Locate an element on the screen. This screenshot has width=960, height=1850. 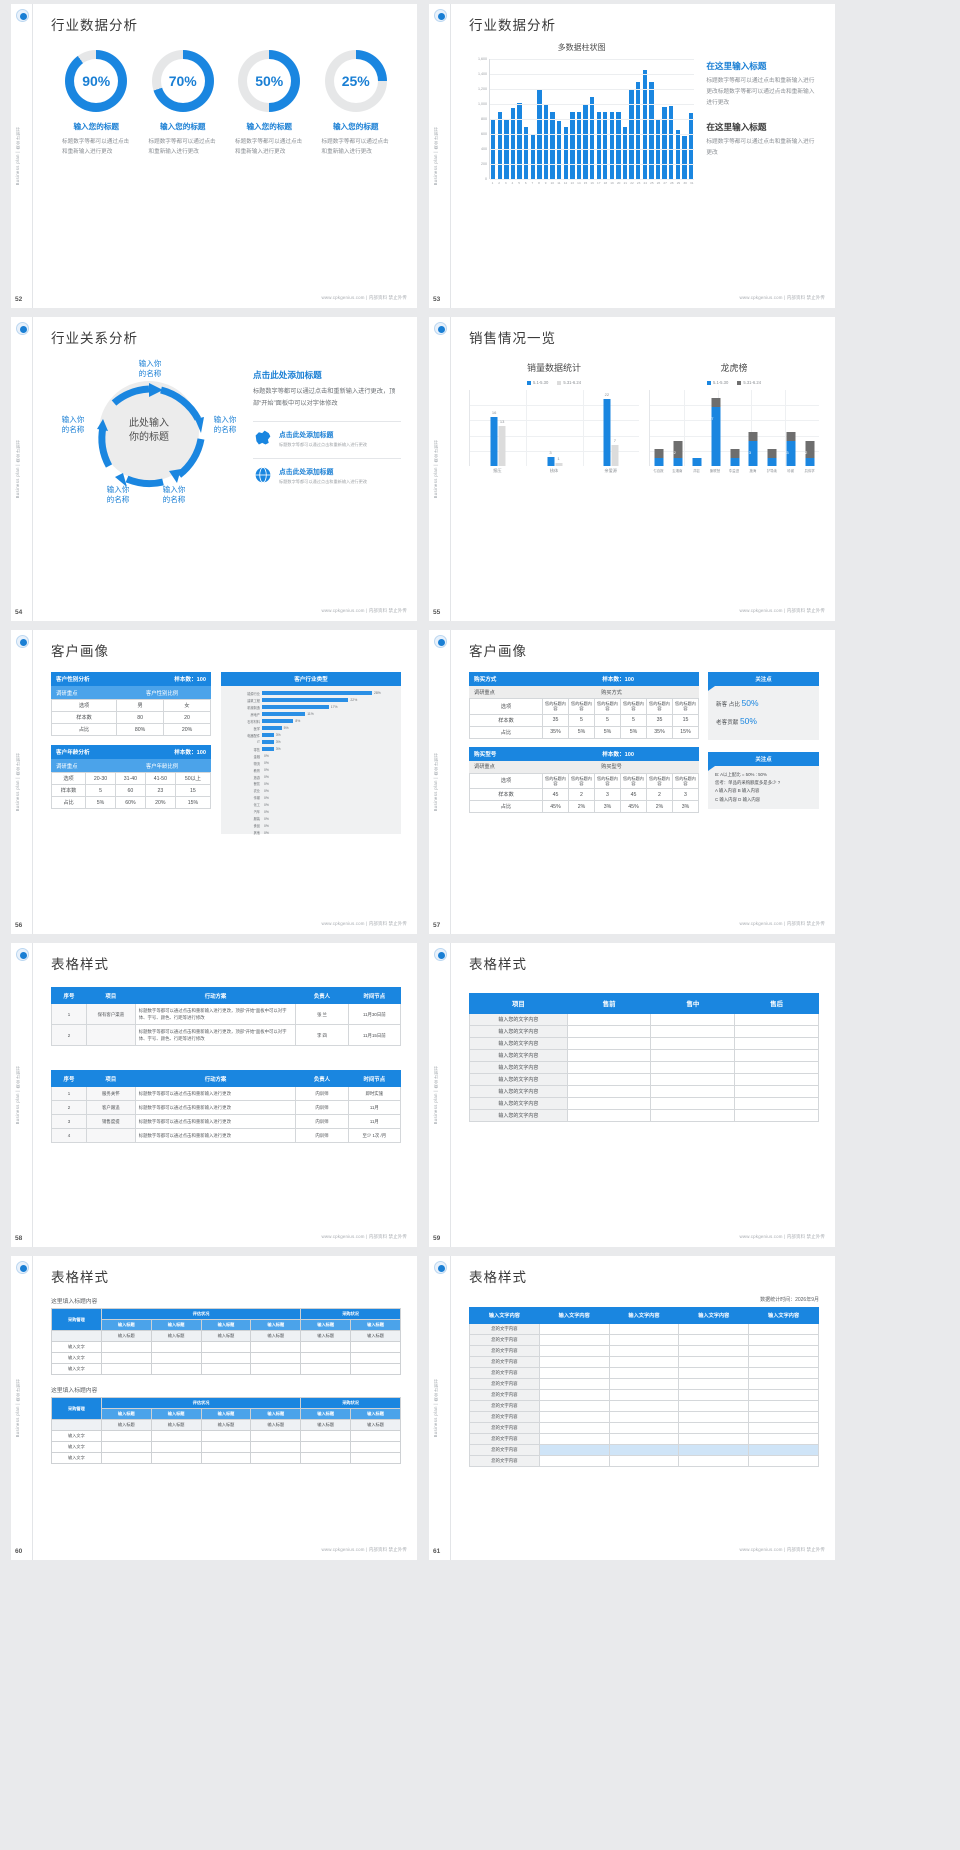
hbar-label: 石材材料 is located at coordinates (253, 721).